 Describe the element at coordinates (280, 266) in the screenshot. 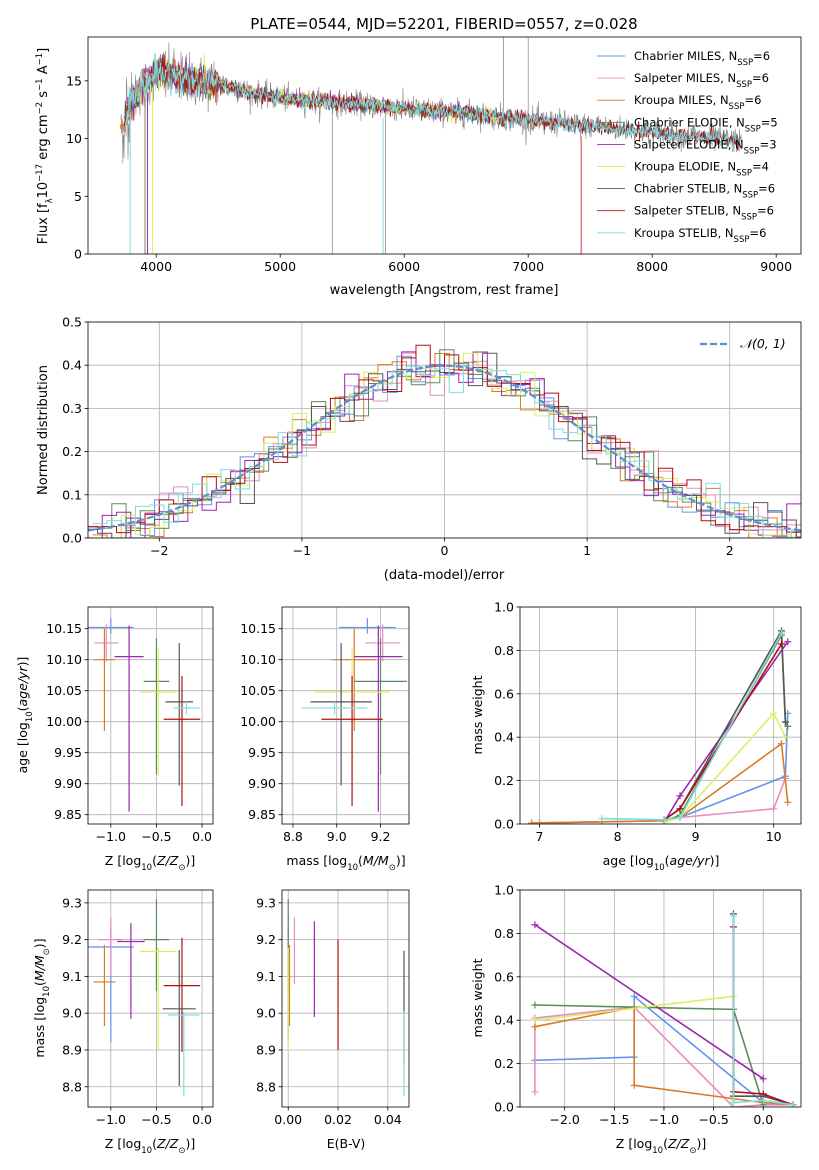

I see `x-tick-label: 5000` at that location.